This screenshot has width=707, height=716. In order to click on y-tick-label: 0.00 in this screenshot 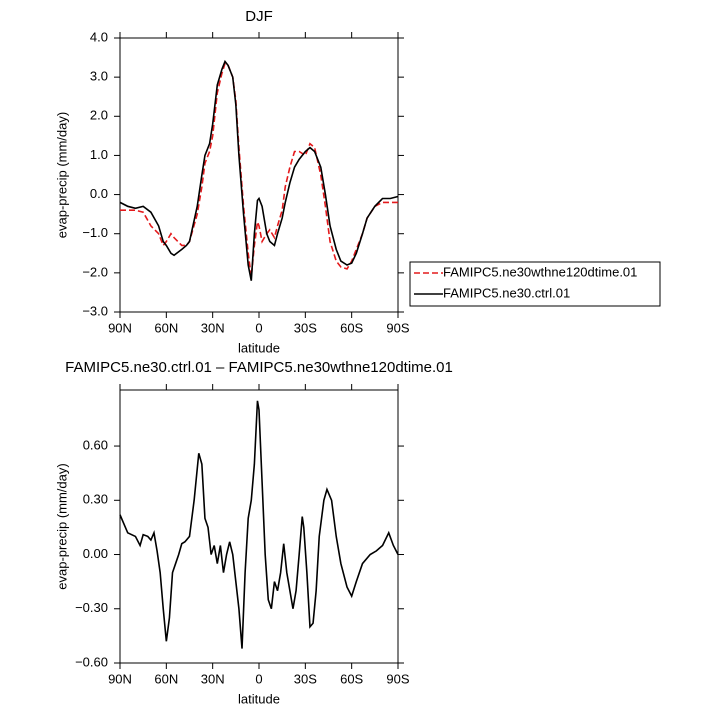, I will do `click(95, 553)`.